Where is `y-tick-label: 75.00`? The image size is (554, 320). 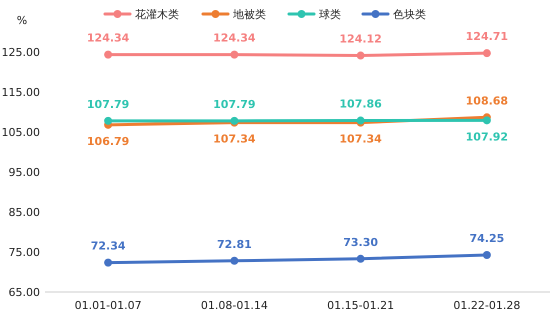 y-tick-label: 75.00 is located at coordinates (24, 252).